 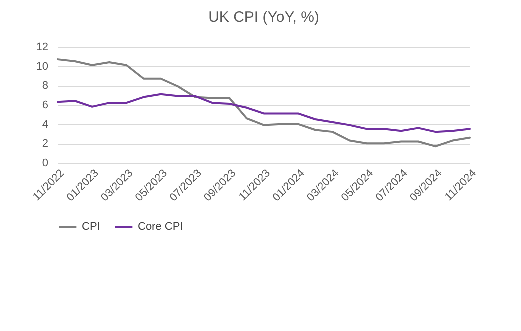 What do you see at coordinates (264, 113) in the screenshot?
I see `line-series` at bounding box center [264, 113].